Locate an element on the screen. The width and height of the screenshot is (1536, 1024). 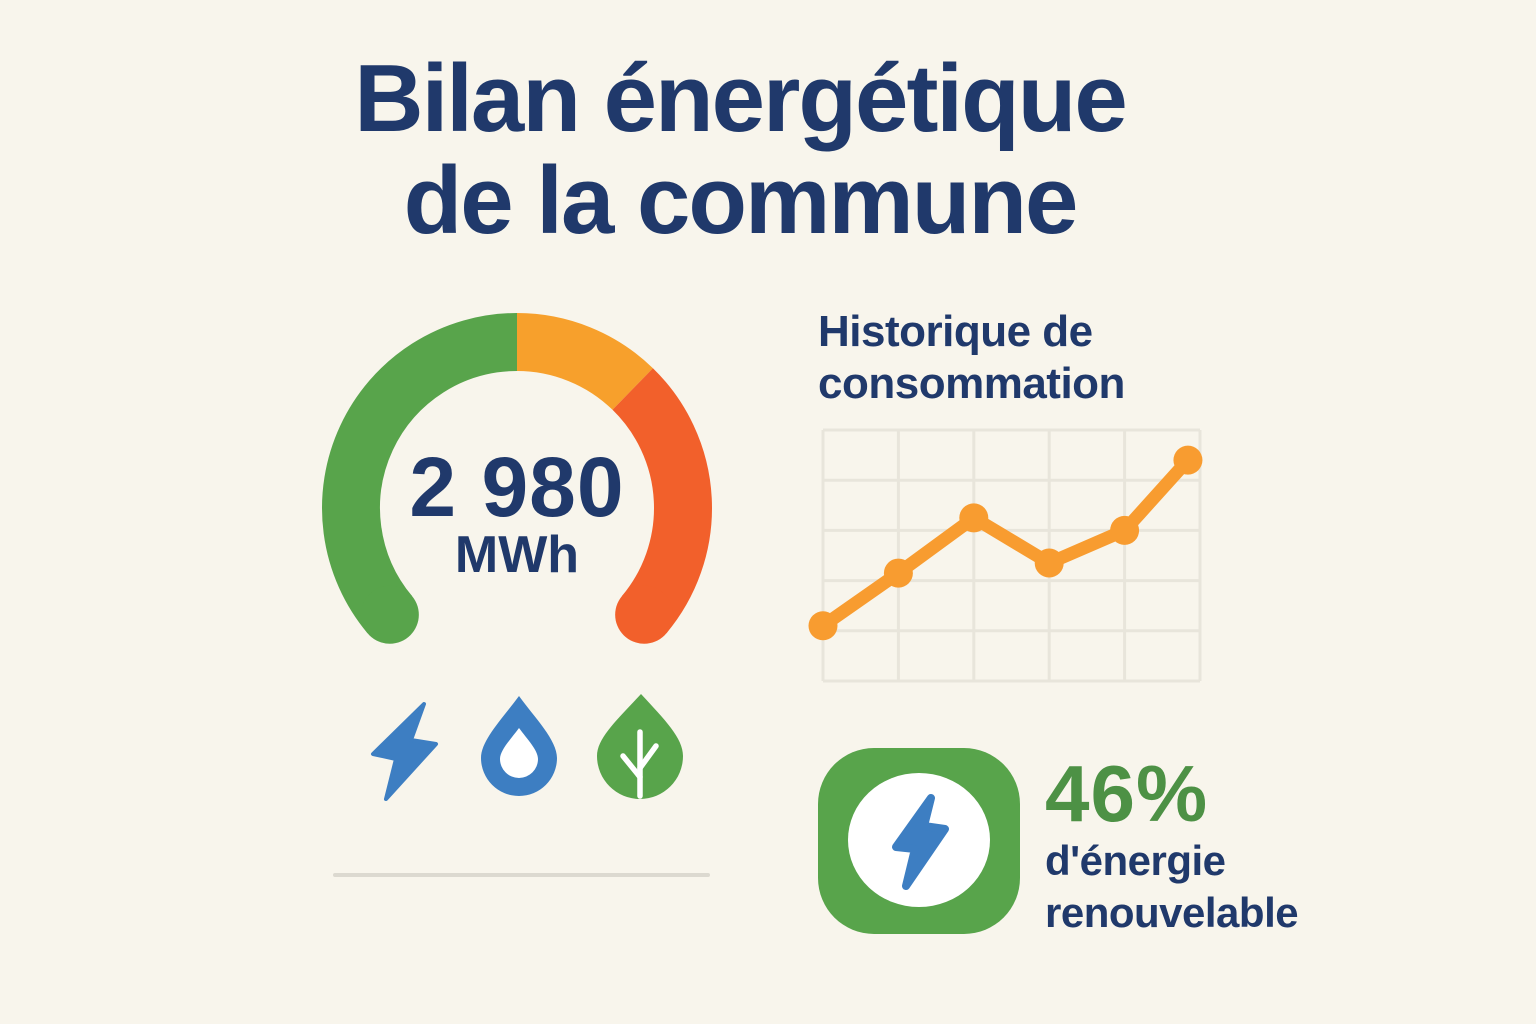
gauge-arc is located at coordinates (517, 478).